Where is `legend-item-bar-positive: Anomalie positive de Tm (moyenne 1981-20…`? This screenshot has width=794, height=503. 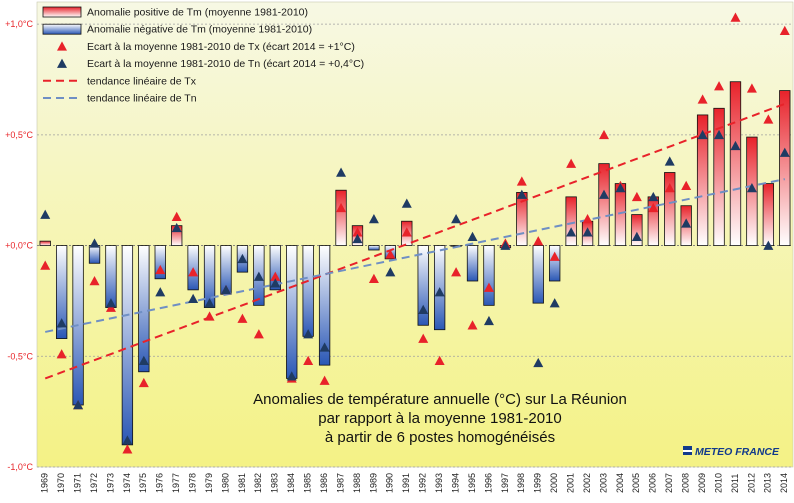 legend-item-bar-positive: Anomalie positive de Tm (moyenne 1981-20… is located at coordinates (175, 13).